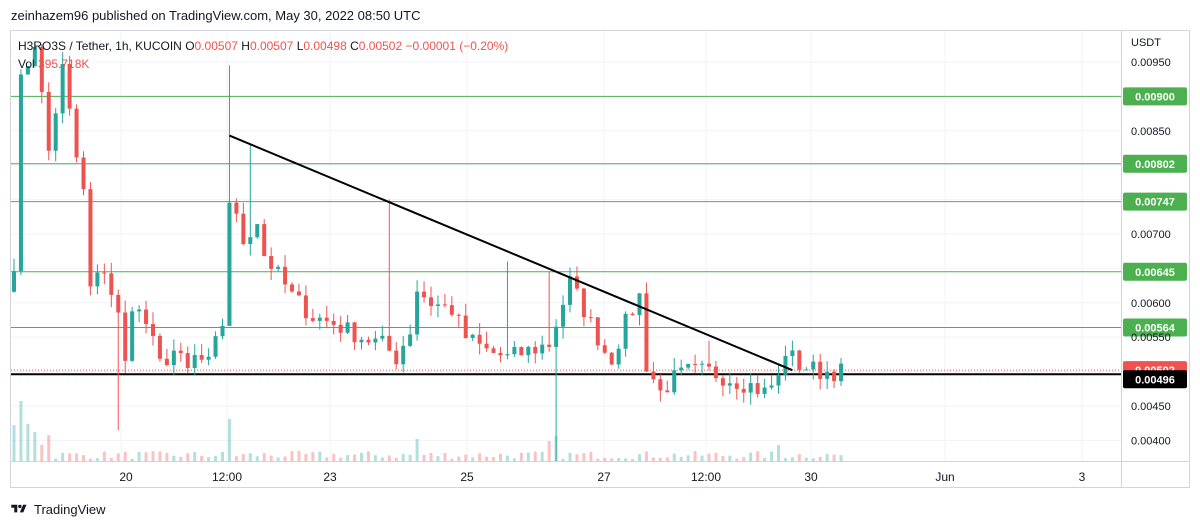 Image resolution: width=1200 pixels, height=526 pixels. I want to click on level-price-label: 0.00564, so click(1155, 329).